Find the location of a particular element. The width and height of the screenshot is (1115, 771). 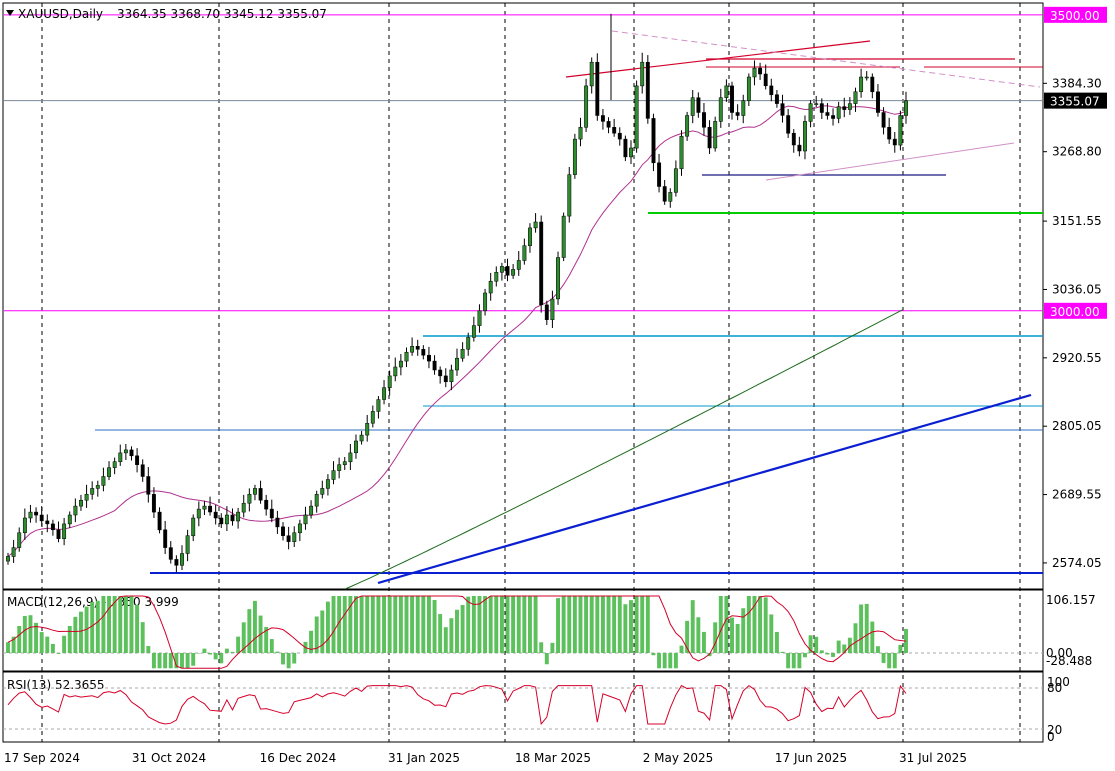

falling-resistance-trendline is located at coordinates (826, 59).